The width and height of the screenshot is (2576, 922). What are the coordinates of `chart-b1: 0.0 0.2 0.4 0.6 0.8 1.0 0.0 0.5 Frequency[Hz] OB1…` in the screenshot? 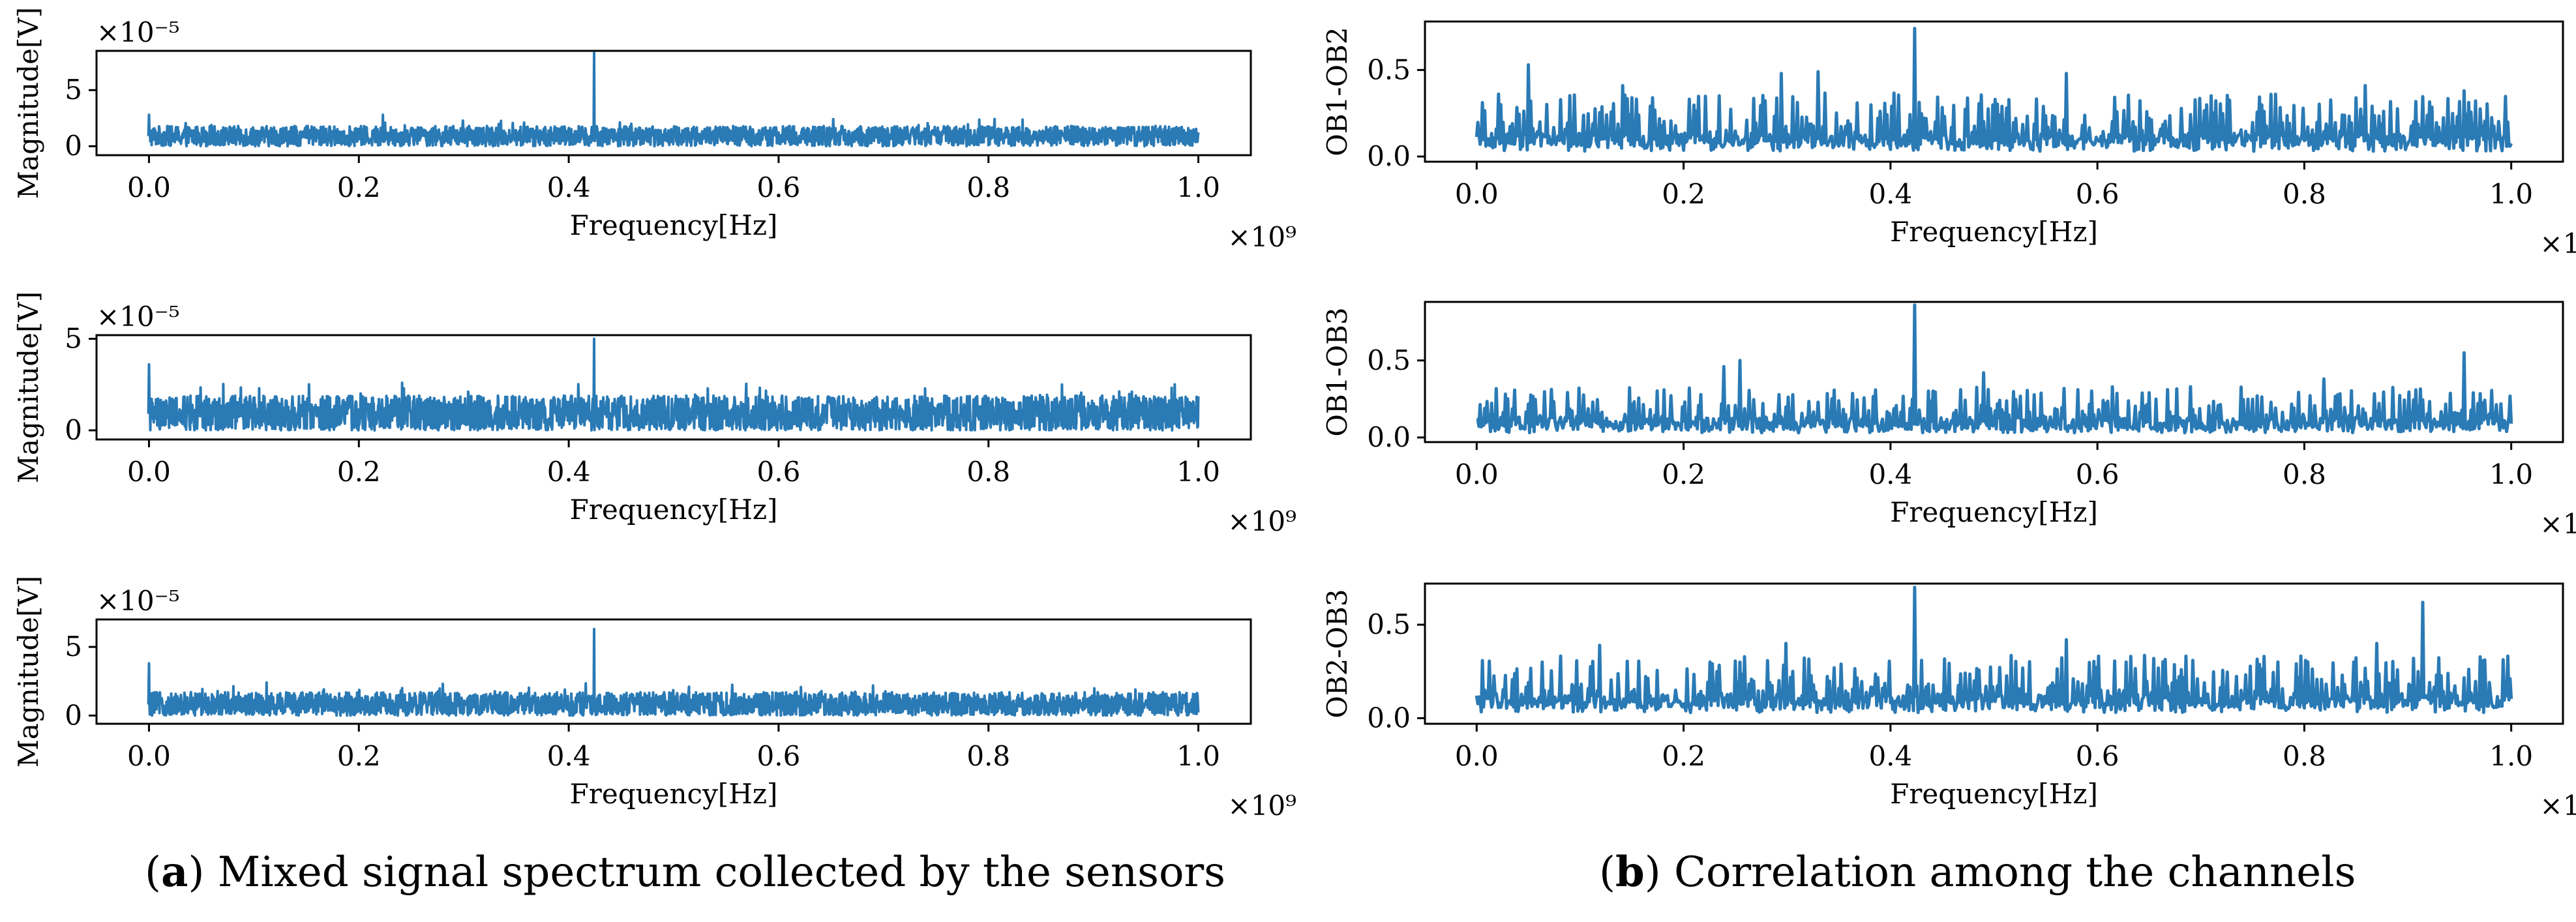 It's located at (1948, 140).